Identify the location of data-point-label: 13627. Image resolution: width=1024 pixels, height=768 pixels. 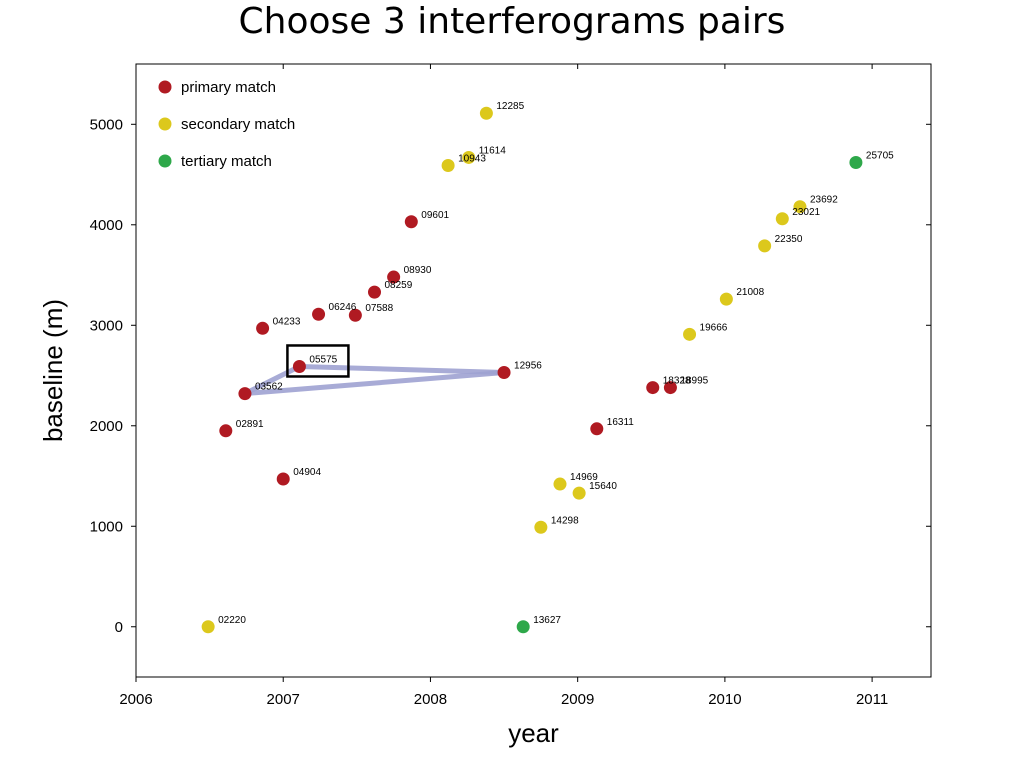
(547, 620).